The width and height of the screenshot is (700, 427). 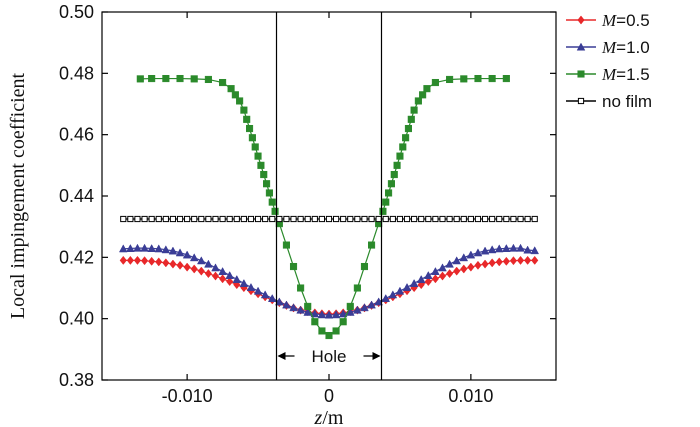 I want to click on y-tick-label: 0.40, so click(x=76, y=319).